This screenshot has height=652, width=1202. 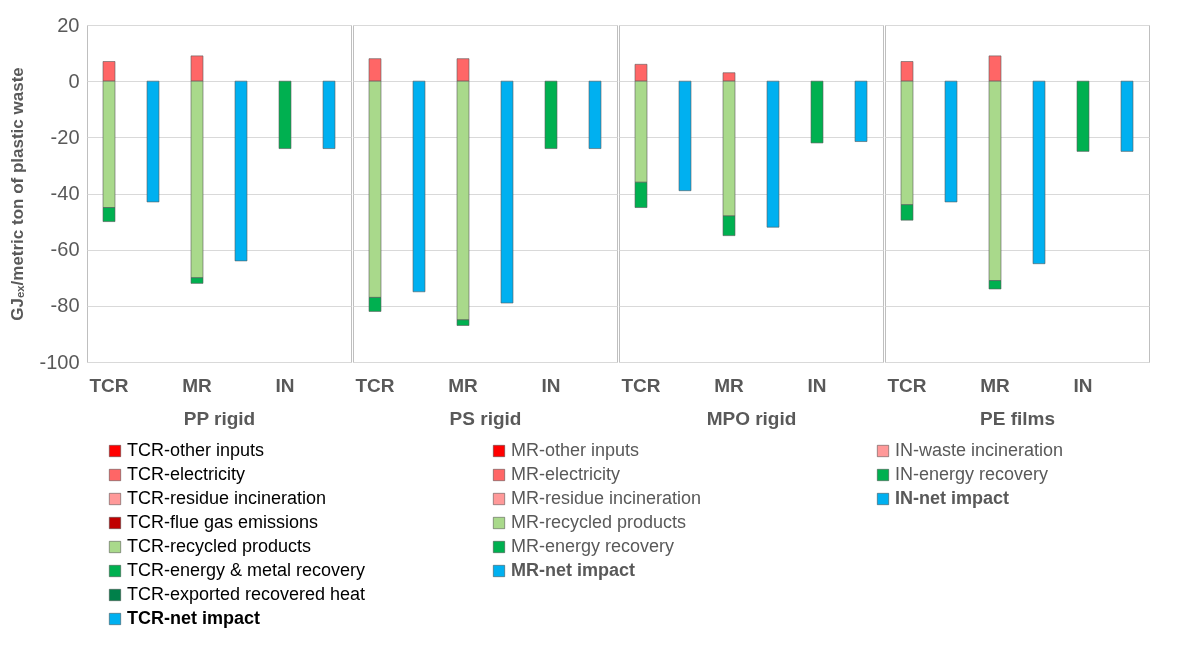 I want to click on x-axis-title: PS rigid, so click(x=485, y=418).